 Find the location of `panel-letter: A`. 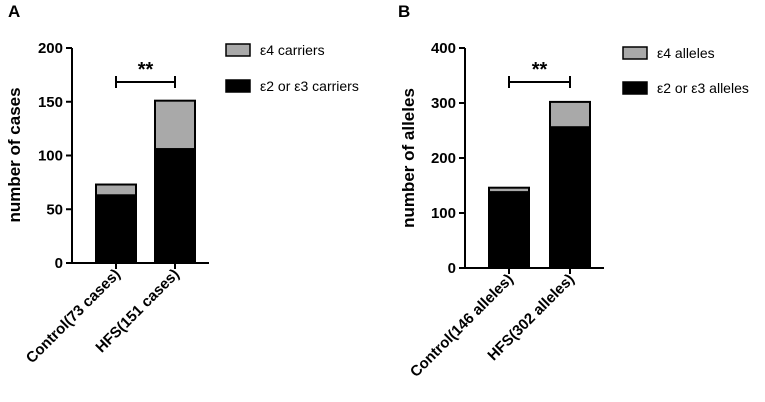

panel-letter: A is located at coordinates (14, 11).